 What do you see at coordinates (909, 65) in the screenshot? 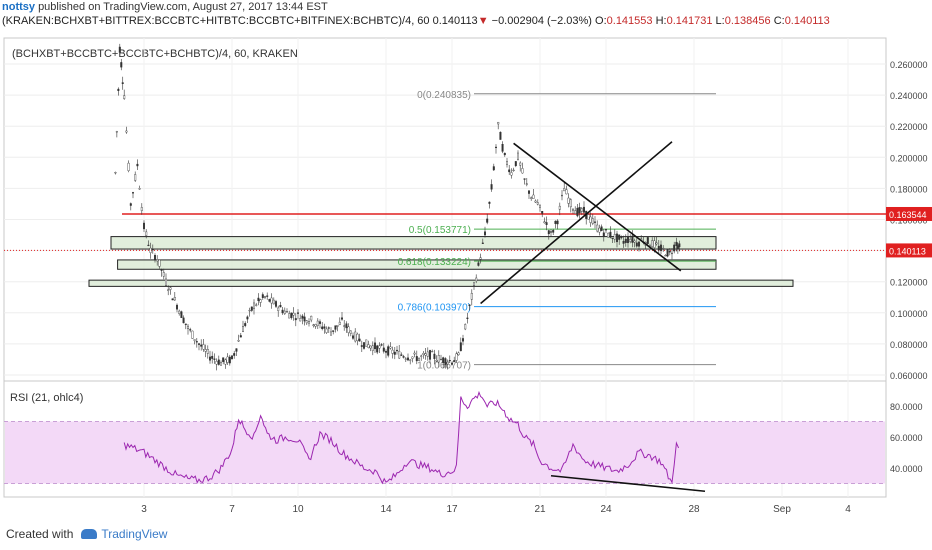
I see `price-tick-label: 0.260000` at bounding box center [909, 65].